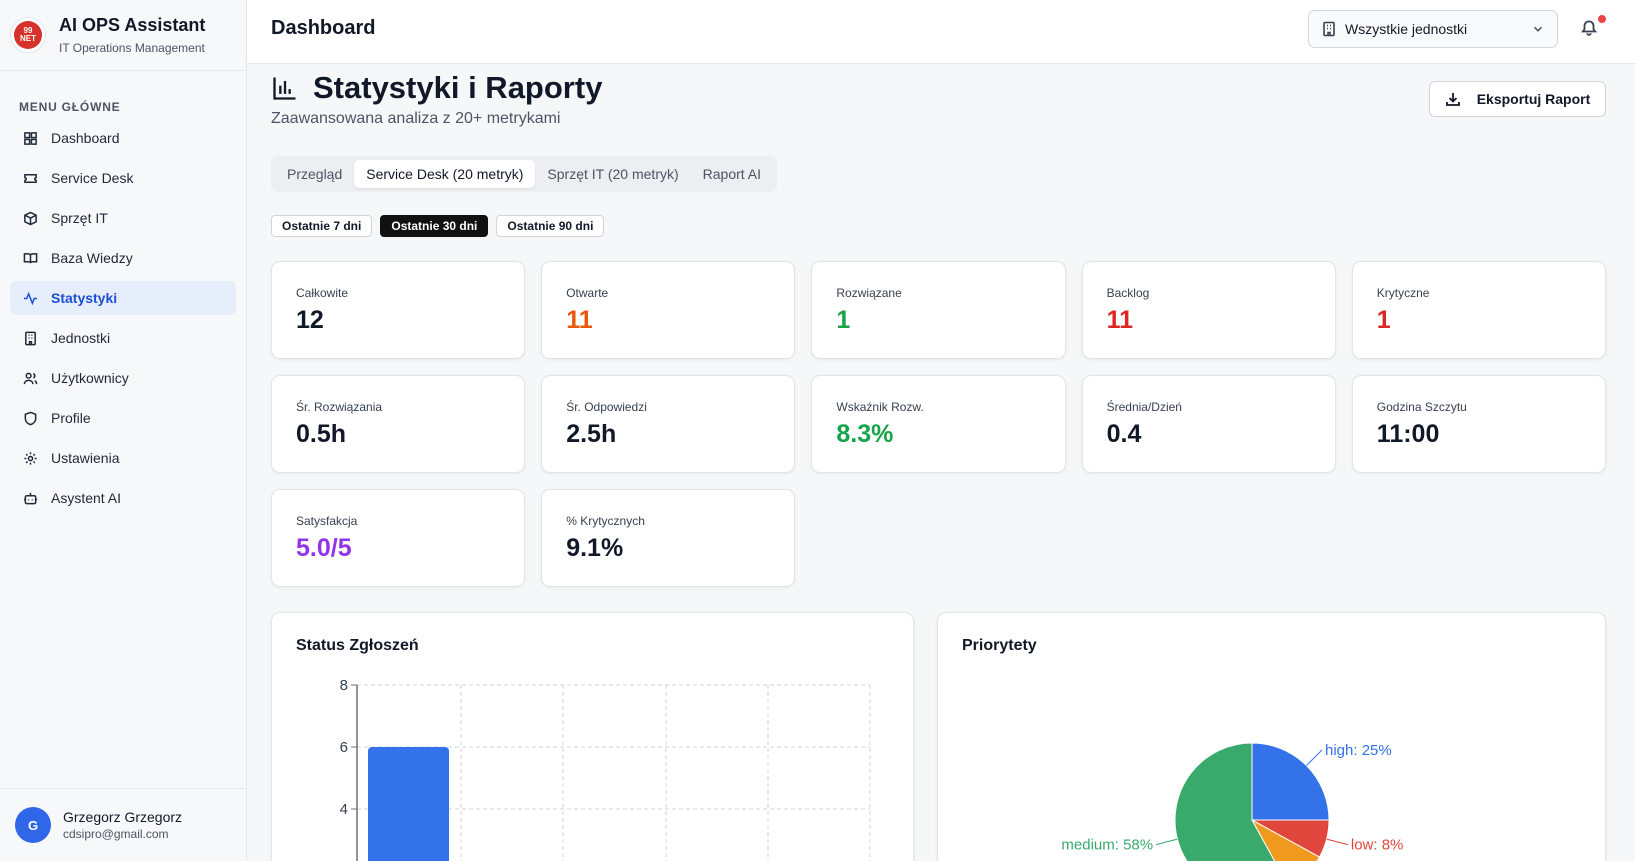 The width and height of the screenshot is (1635, 861). Describe the element at coordinates (123, 218) in the screenshot. I see `sidebar-item-sprzet-it: Sprzęt IT` at that location.